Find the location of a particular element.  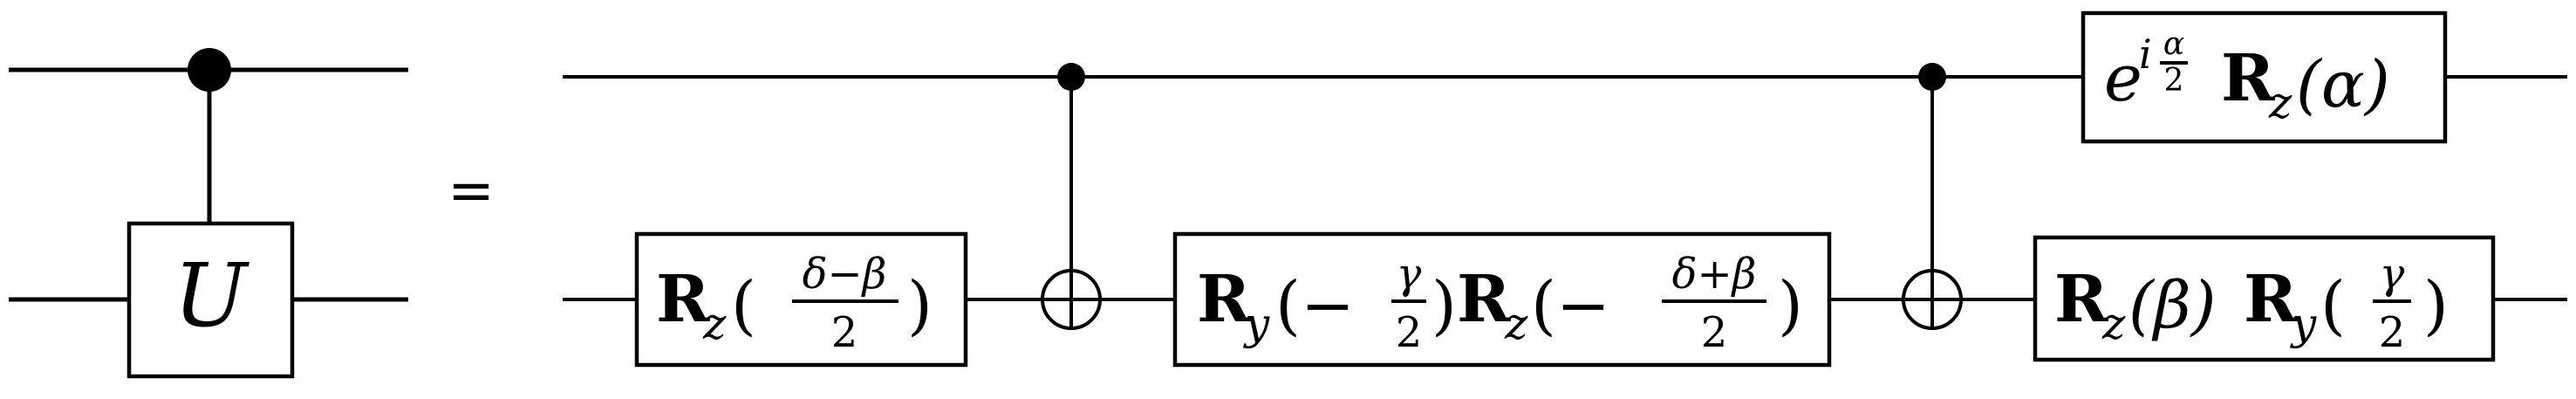

gate-2-r2: R is located at coordinates (1484, 300).